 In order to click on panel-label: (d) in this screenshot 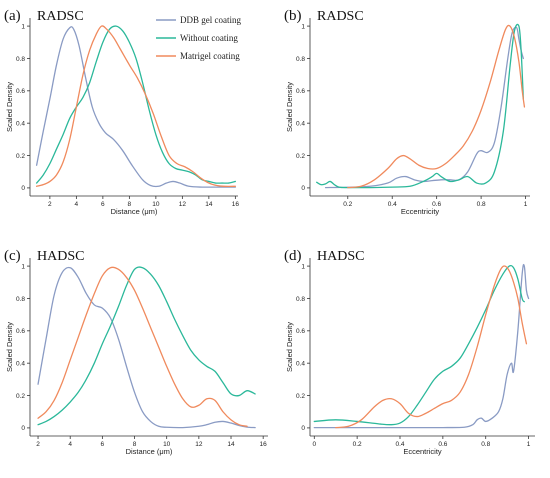, I will do `click(293, 256)`.